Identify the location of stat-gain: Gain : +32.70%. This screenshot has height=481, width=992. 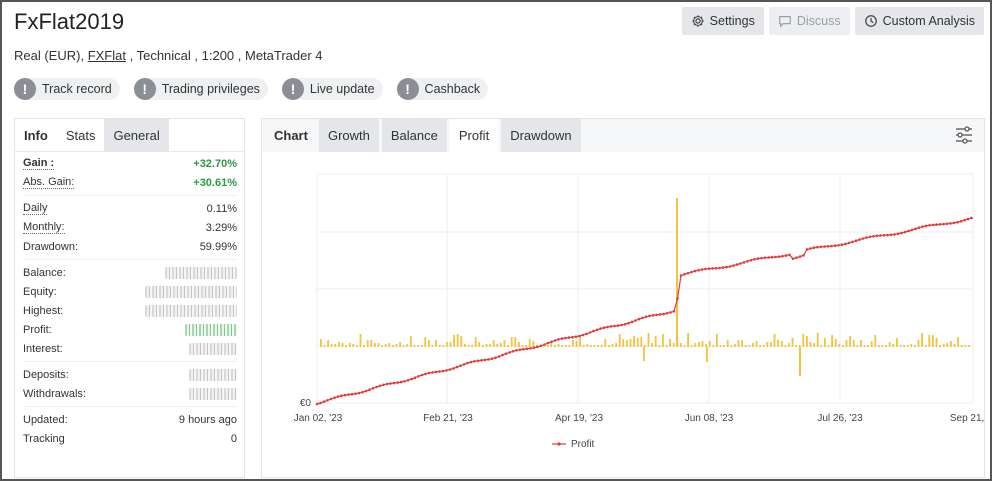
(130, 163).